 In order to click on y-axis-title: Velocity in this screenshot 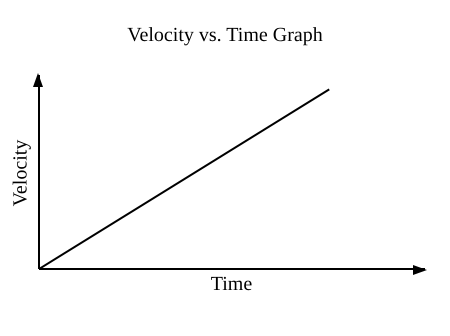, I will do `click(21, 172)`.